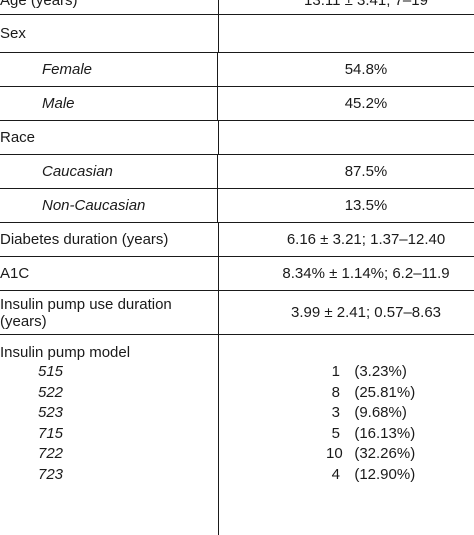 The width and height of the screenshot is (474, 535). Describe the element at coordinates (51, 433) in the screenshot. I see `pump-model-number: 715` at that location.